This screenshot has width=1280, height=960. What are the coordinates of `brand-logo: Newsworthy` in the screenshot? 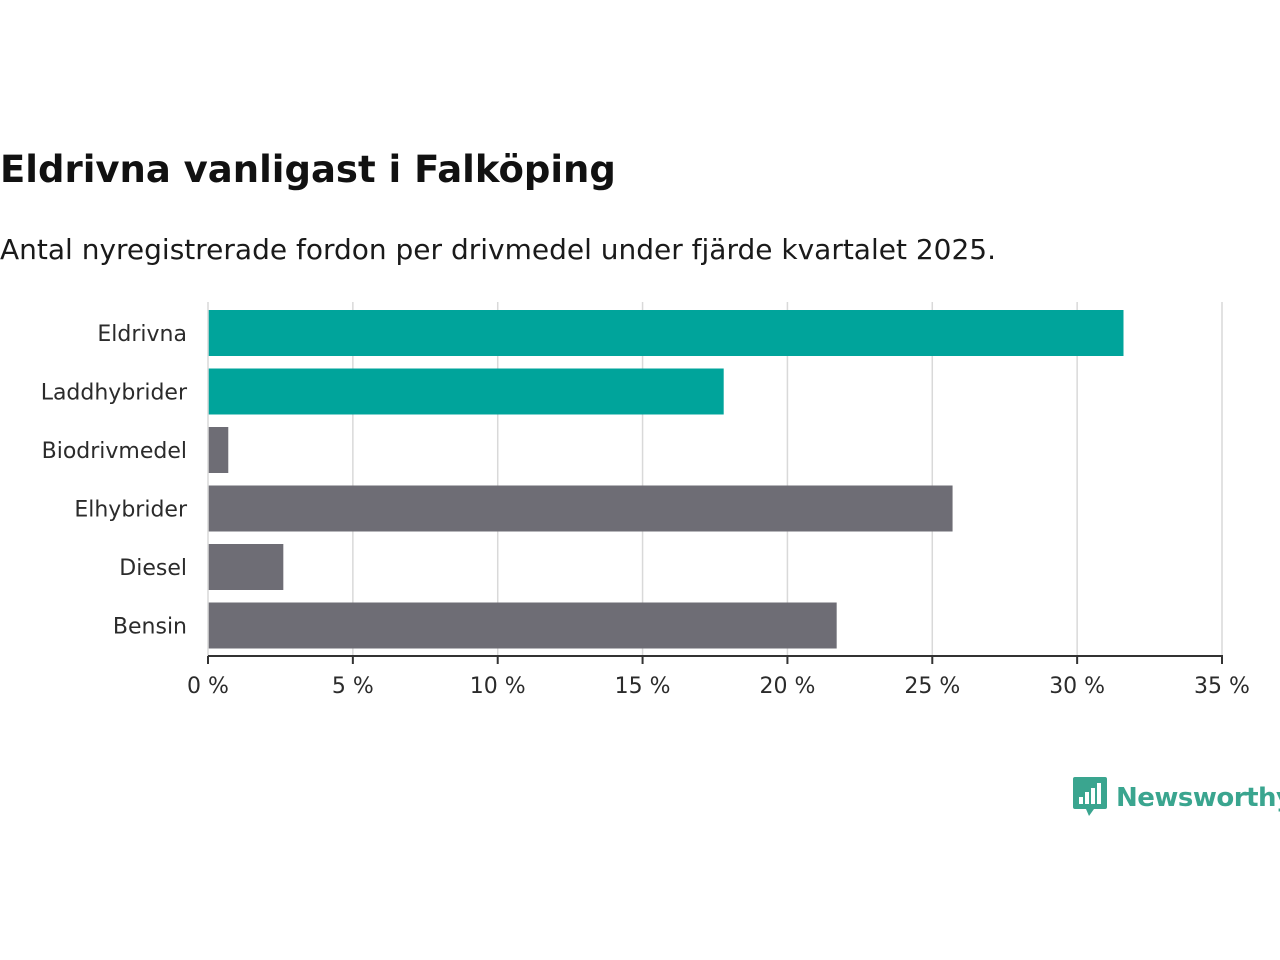 It's located at (1176, 798).